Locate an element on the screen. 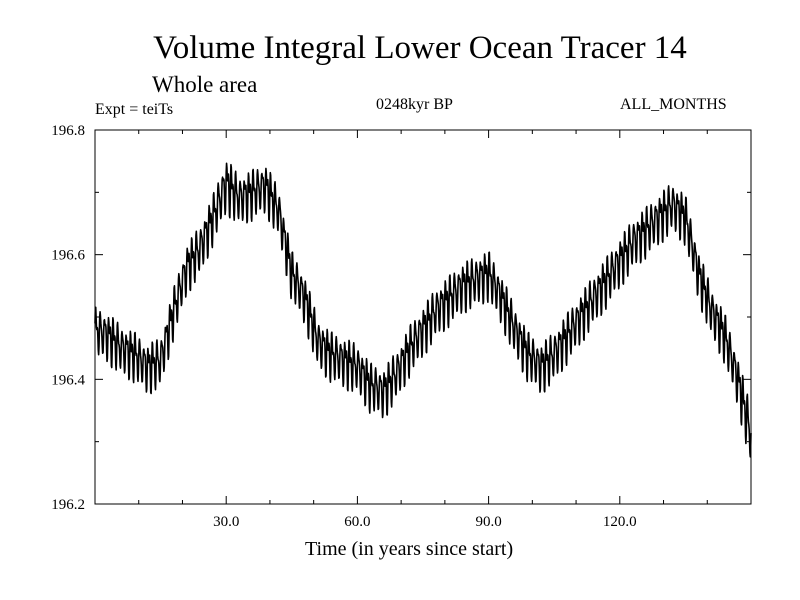 This screenshot has width=800, height=600. chart-subtitle: Whole area is located at coordinates (205, 84).